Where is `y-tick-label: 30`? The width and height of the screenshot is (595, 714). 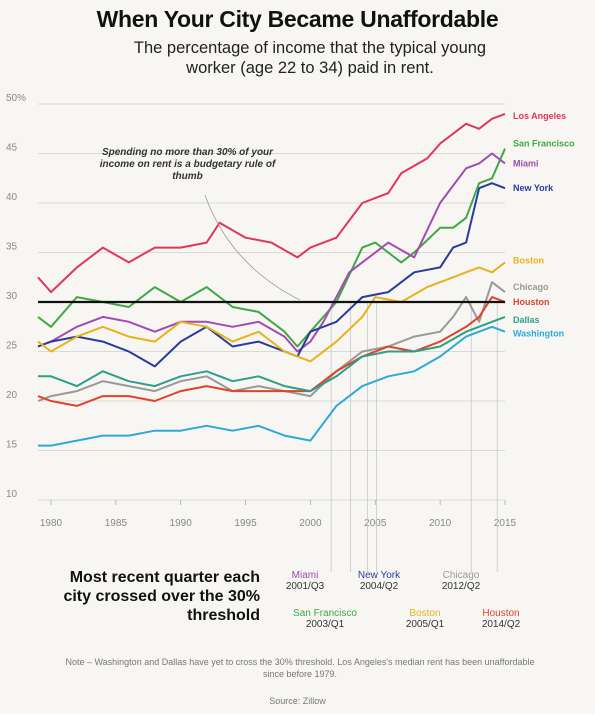 y-tick-label: 30 is located at coordinates (12, 296).